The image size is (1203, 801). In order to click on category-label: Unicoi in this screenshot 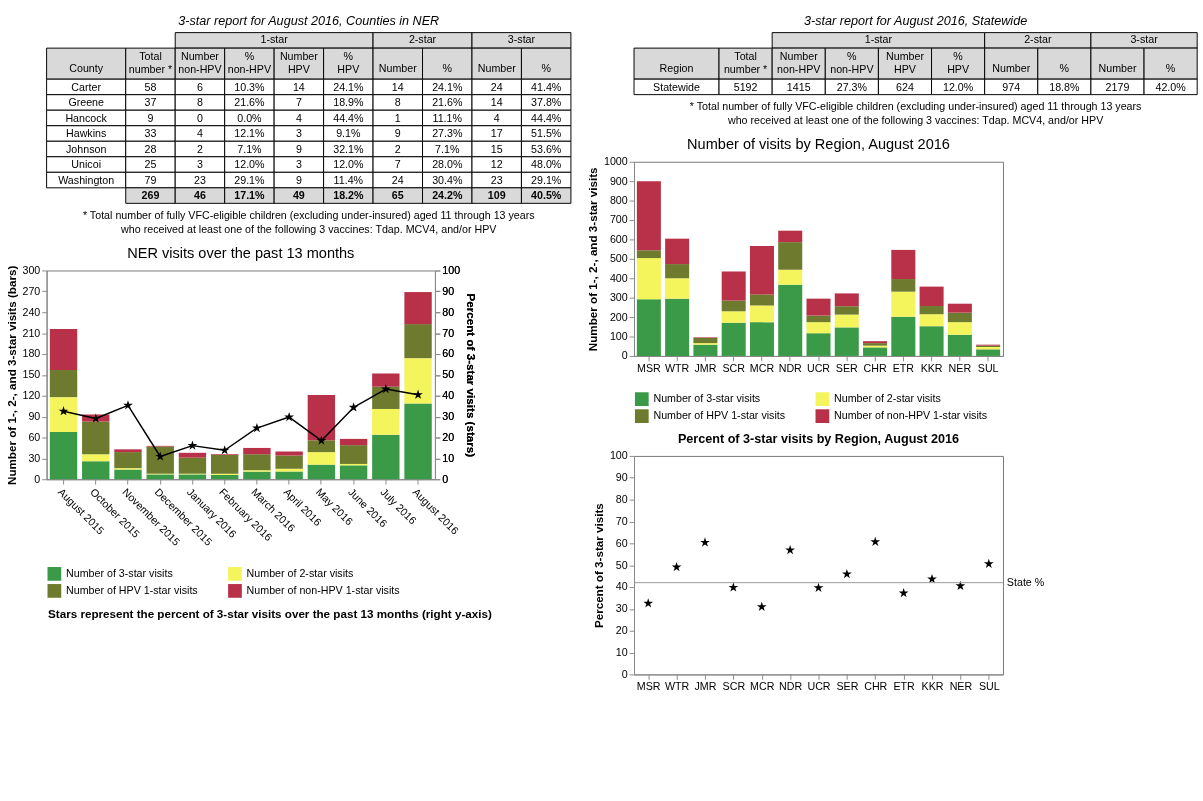, I will do `click(86, 164)`.